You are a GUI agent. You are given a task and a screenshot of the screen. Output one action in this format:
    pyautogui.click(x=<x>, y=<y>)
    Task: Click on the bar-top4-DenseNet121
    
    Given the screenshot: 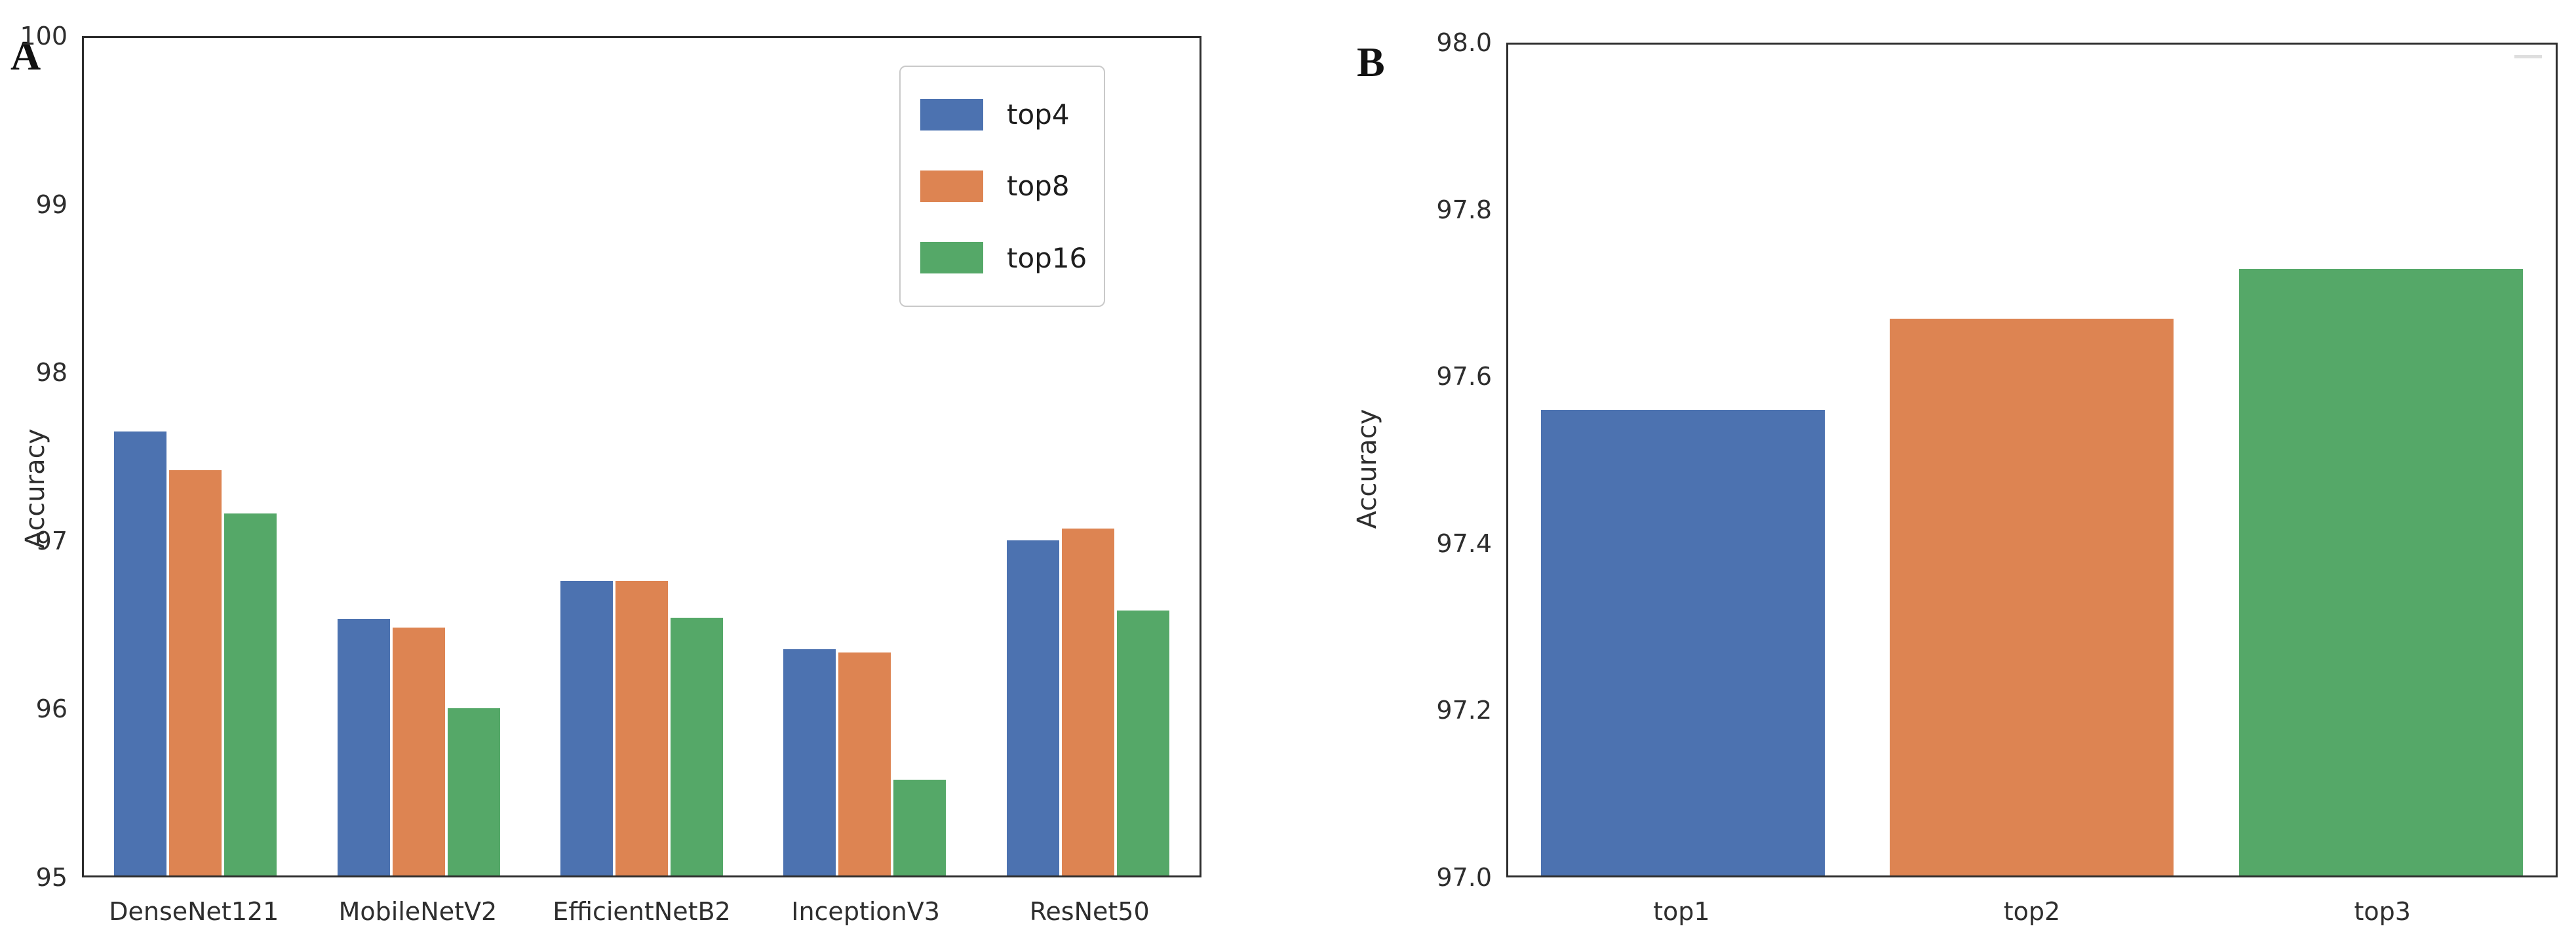 What is the action you would take?
    pyautogui.click(x=140, y=653)
    